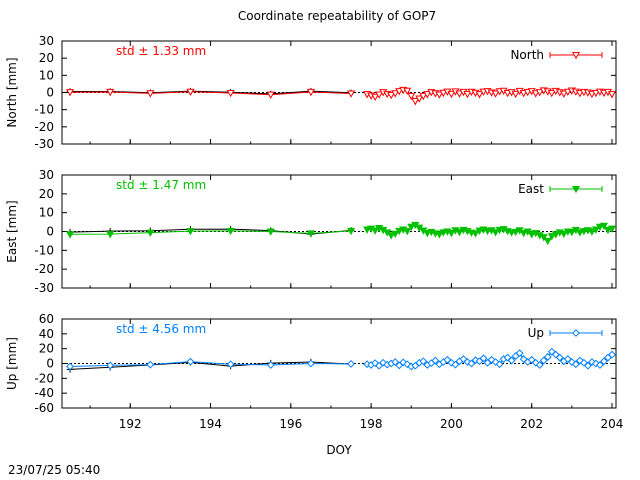  What do you see at coordinates (576, 55) in the screenshot?
I see `north-legend-marker` at bounding box center [576, 55].